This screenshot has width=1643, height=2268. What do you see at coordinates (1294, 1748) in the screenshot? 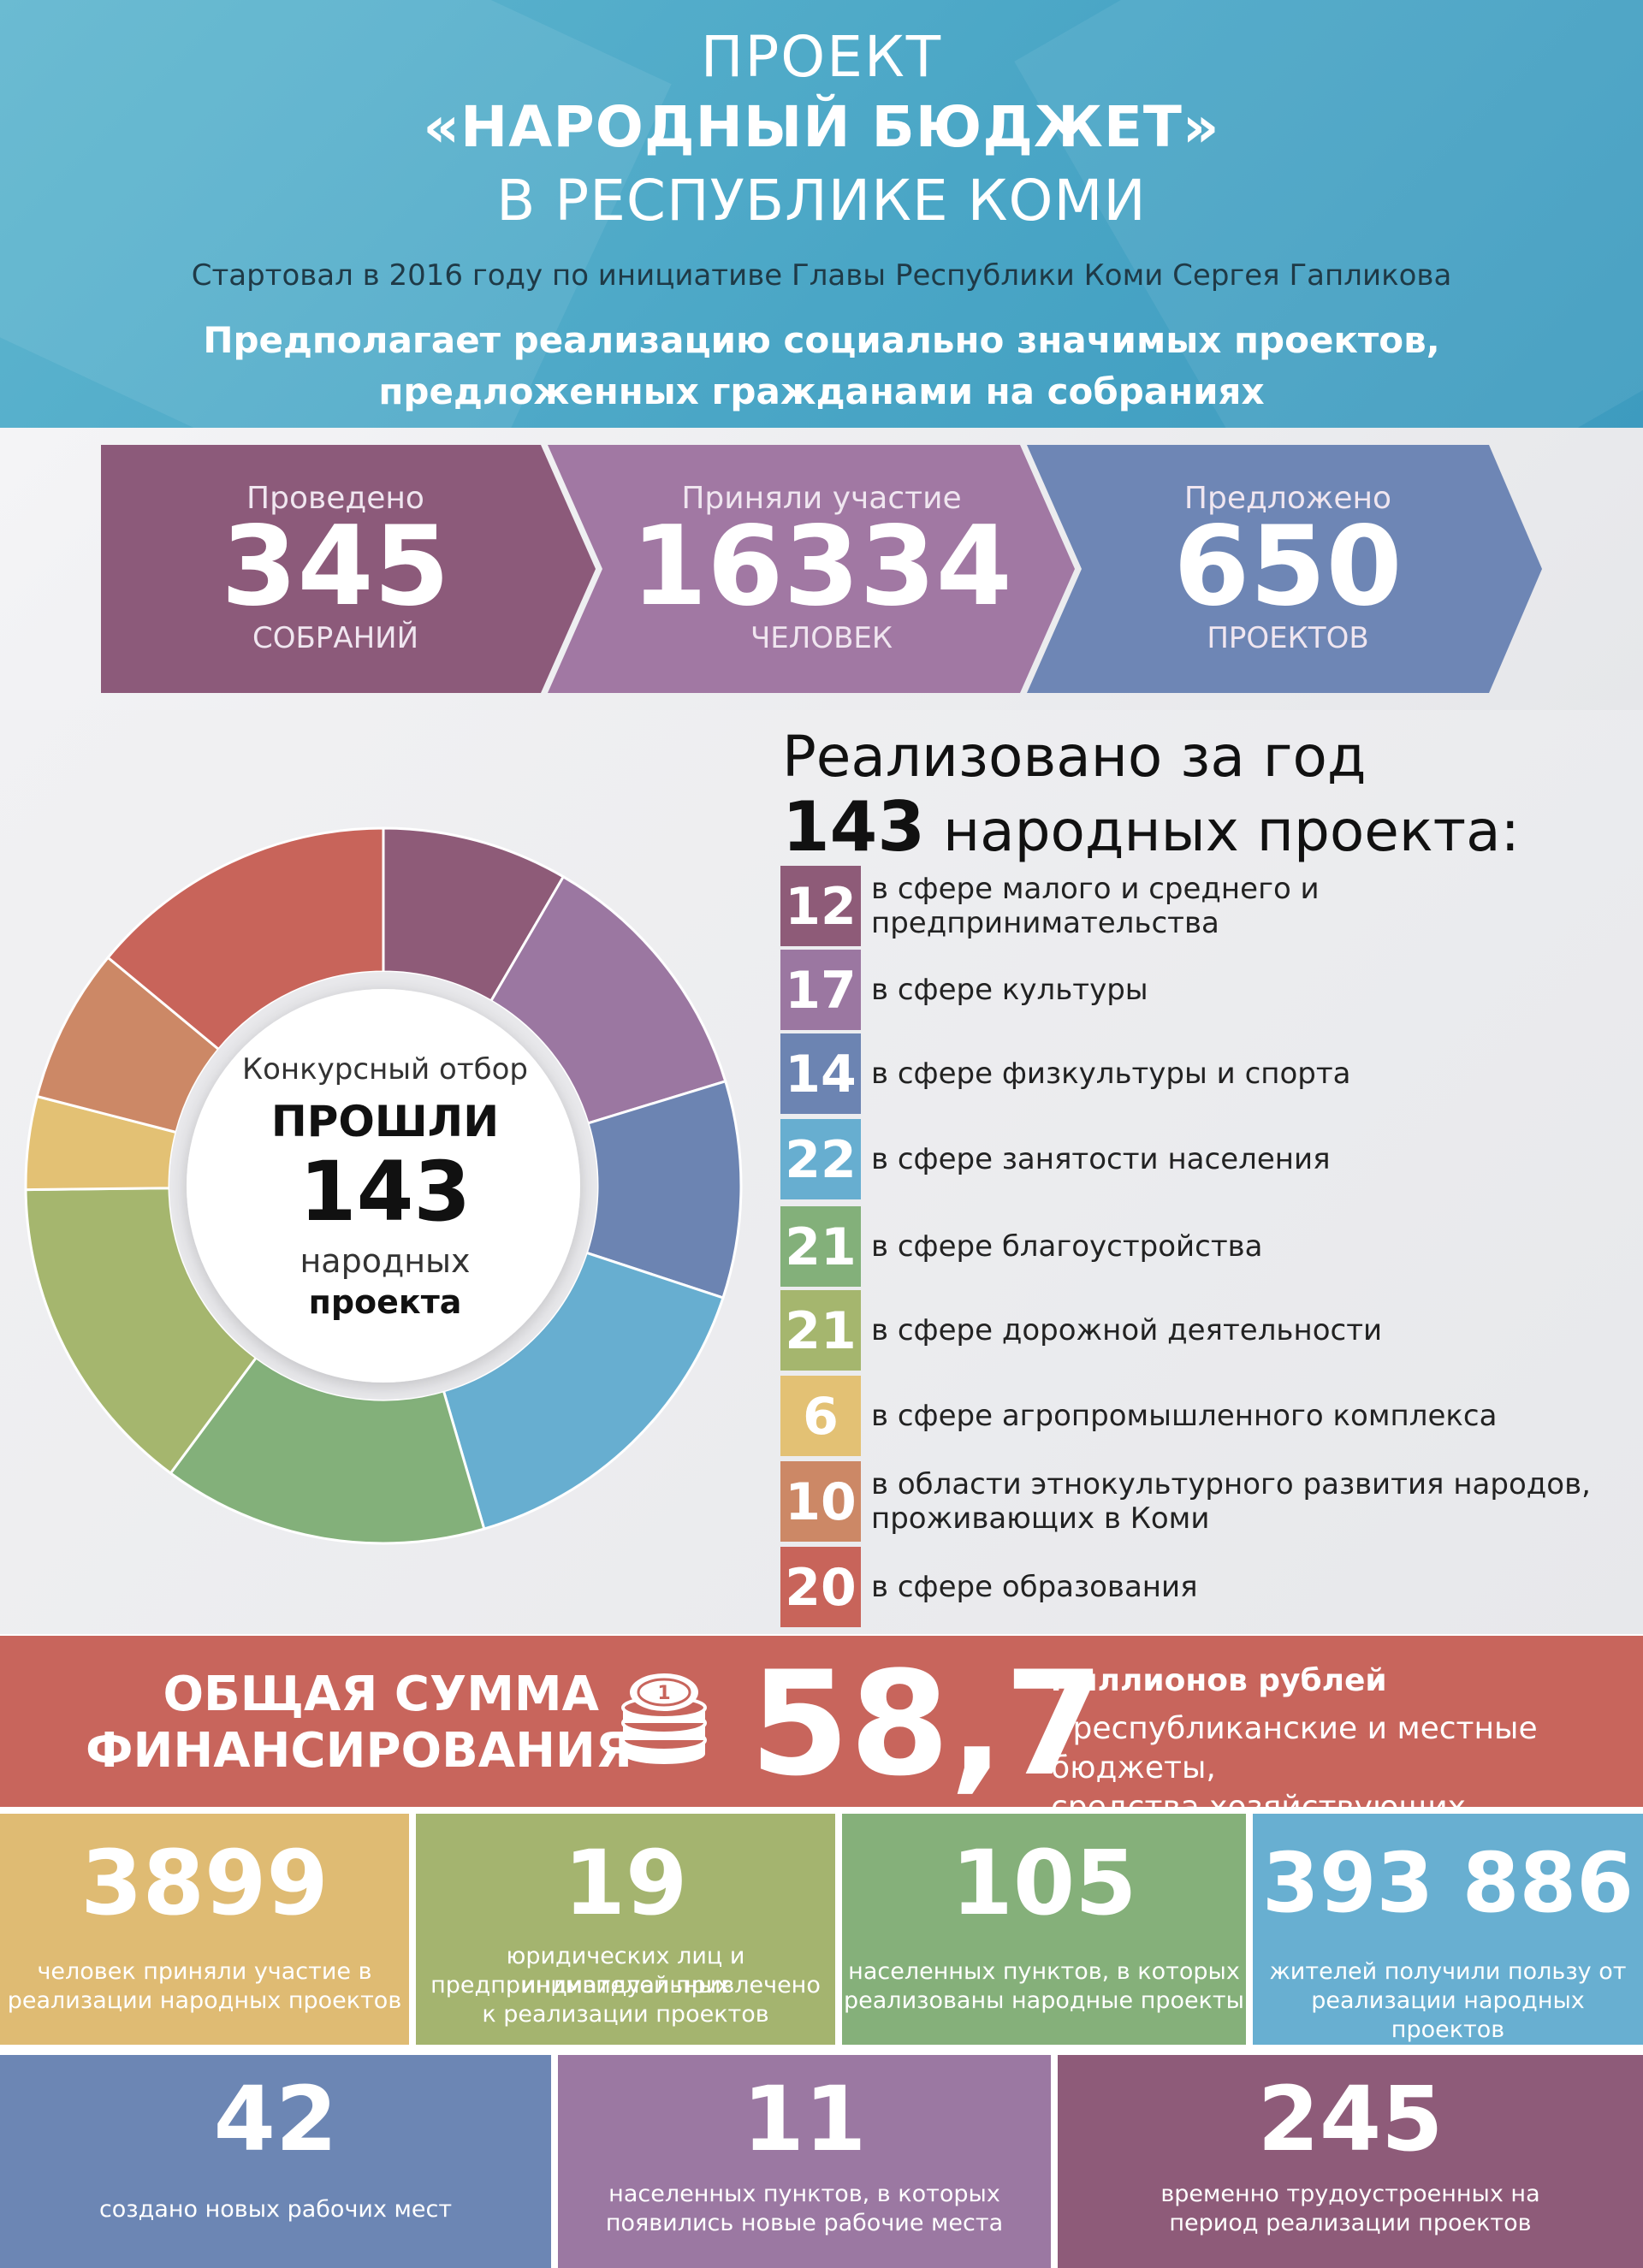
I see `funding-note-line-1: ( республиканские и местные бюджеты,` at bounding box center [1294, 1748].